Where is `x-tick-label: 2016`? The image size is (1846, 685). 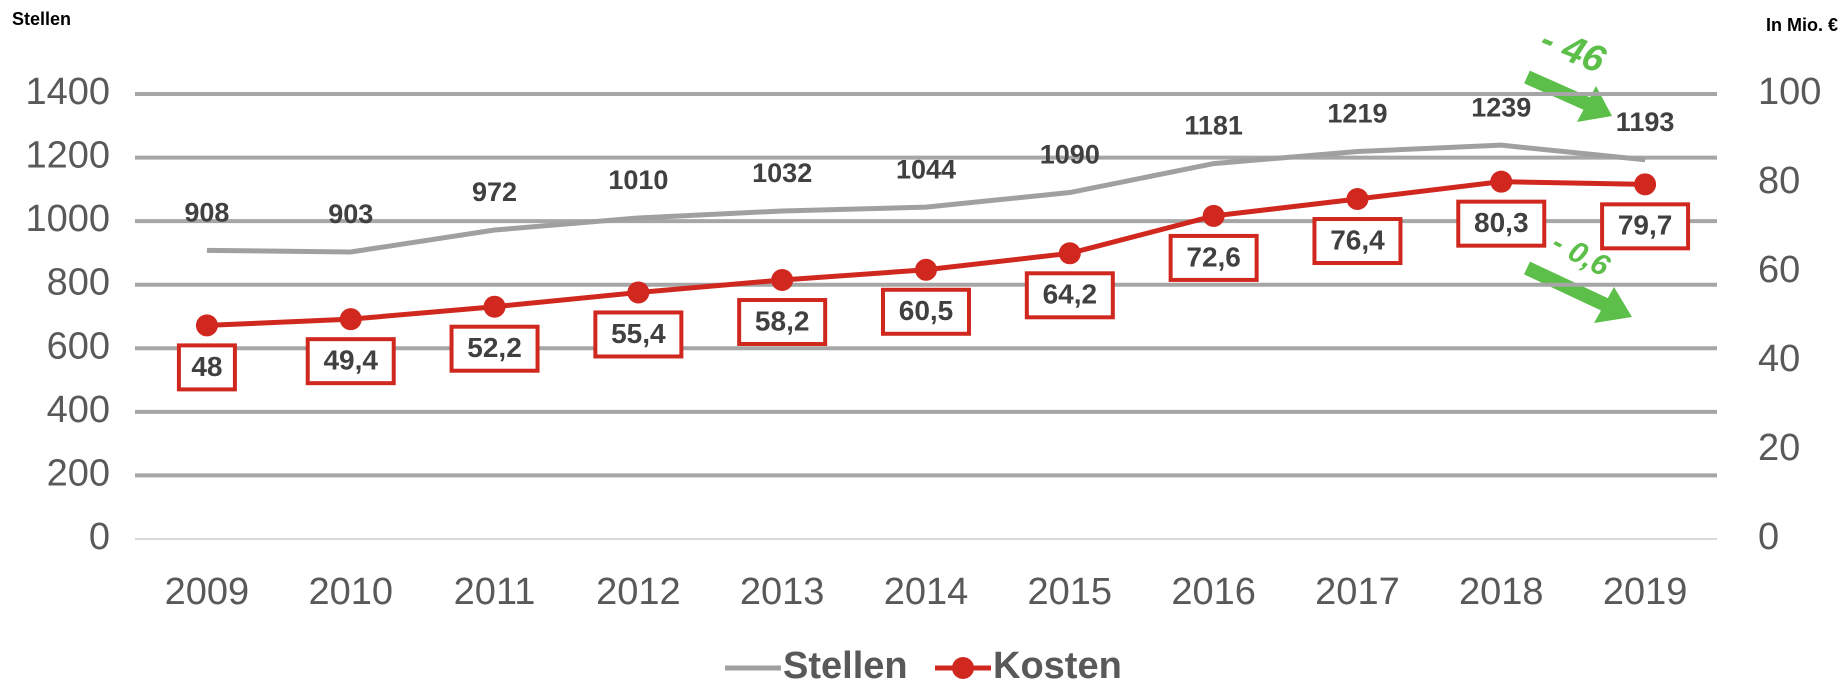 x-tick-label: 2016 is located at coordinates (1213, 592).